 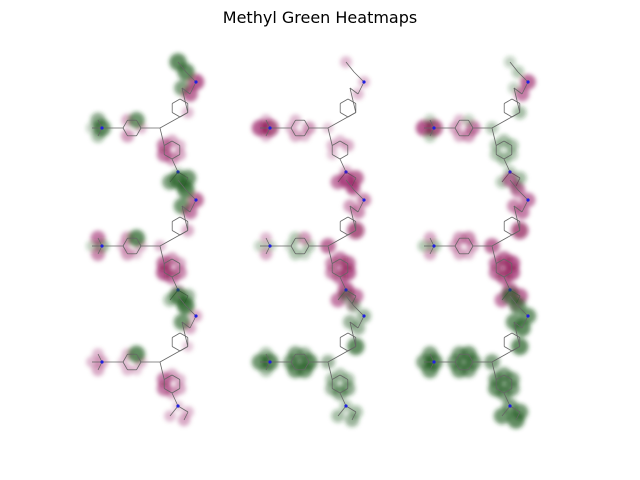 I want to click on heatmap-panel-r1c2, so click(x=310, y=125).